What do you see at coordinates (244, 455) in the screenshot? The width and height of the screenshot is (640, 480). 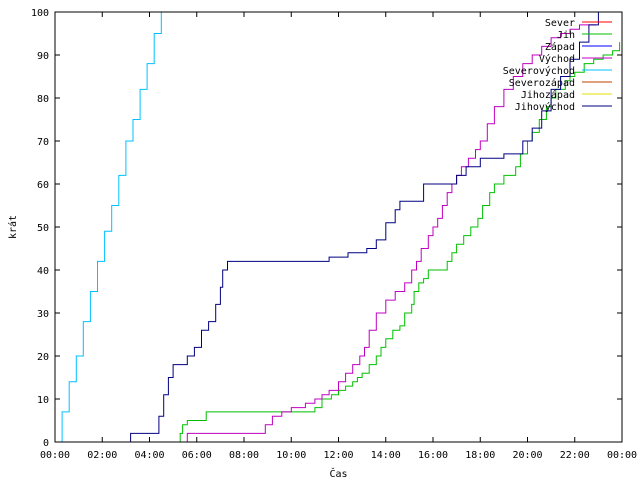 I see `x-tick-label: 08:00` at bounding box center [244, 455].